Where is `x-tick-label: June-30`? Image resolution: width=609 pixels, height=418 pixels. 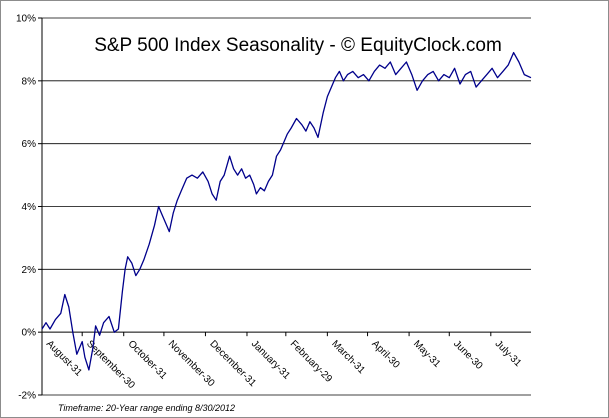 x-tick-label: June-30 is located at coordinates (468, 356).